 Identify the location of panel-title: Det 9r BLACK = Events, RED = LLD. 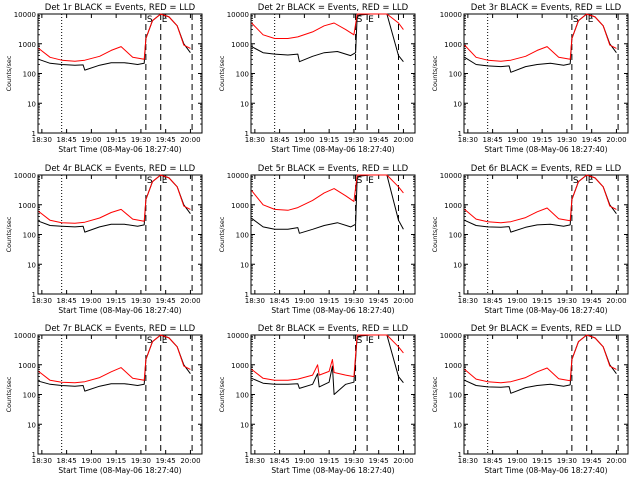
(546, 329).